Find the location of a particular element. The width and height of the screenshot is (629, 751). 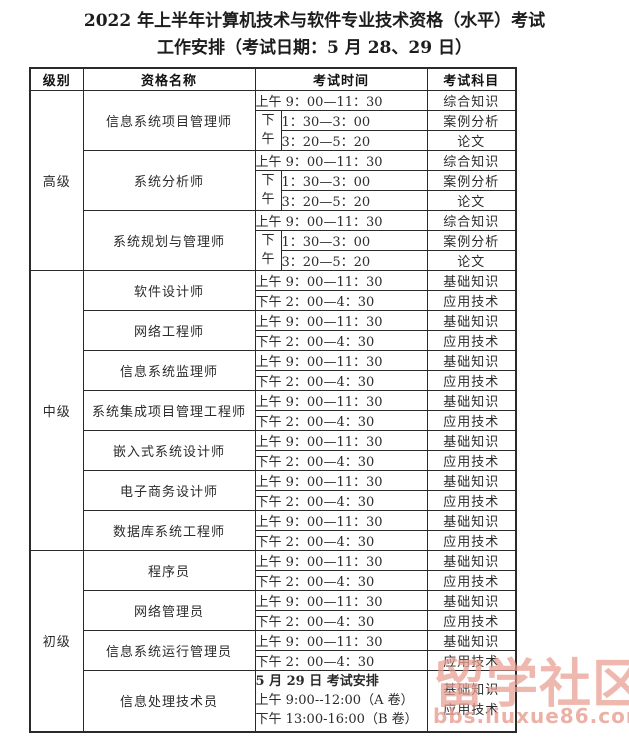

special-schedule-afternoon: 下午 13:00-16:00（B 卷） is located at coordinates (336, 720).